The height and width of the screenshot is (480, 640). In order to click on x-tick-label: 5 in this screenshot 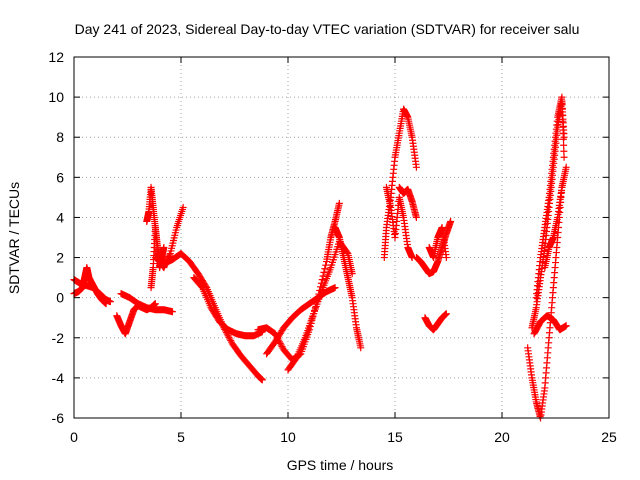, I will do `click(181, 437)`.